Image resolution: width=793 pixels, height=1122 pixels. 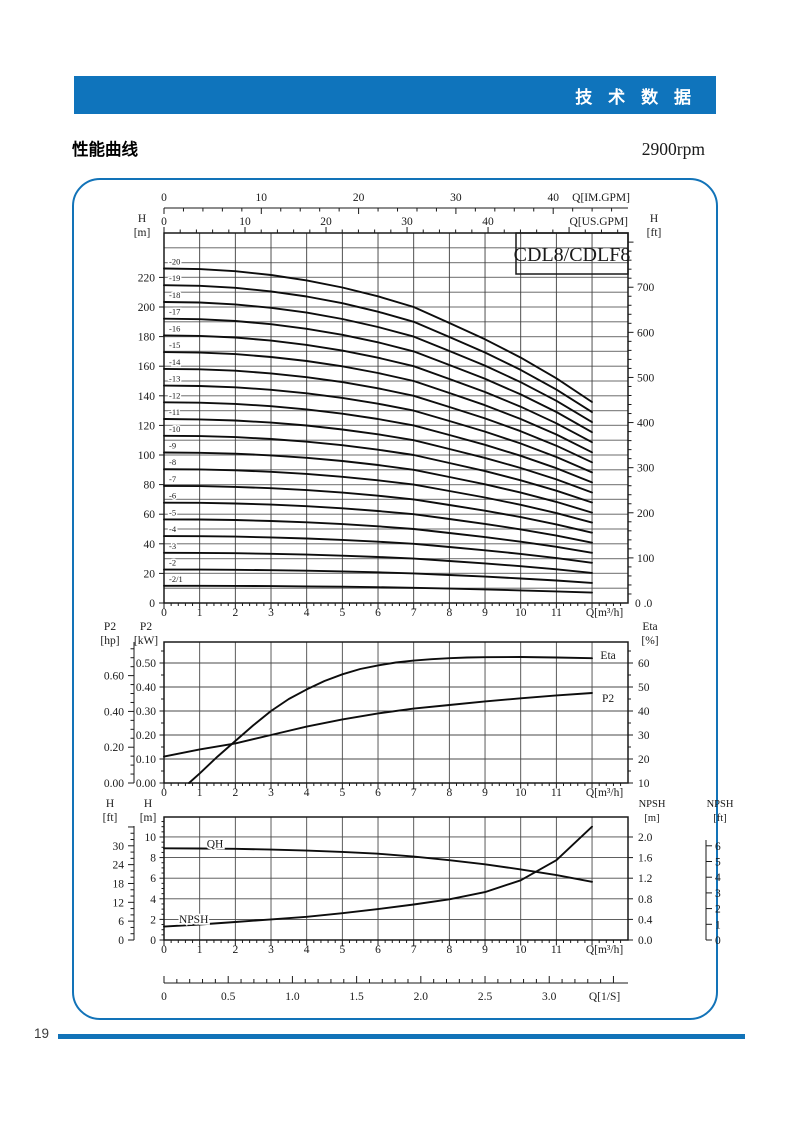 What do you see at coordinates (401, 1036) in the screenshot?
I see `footer-rule` at bounding box center [401, 1036].